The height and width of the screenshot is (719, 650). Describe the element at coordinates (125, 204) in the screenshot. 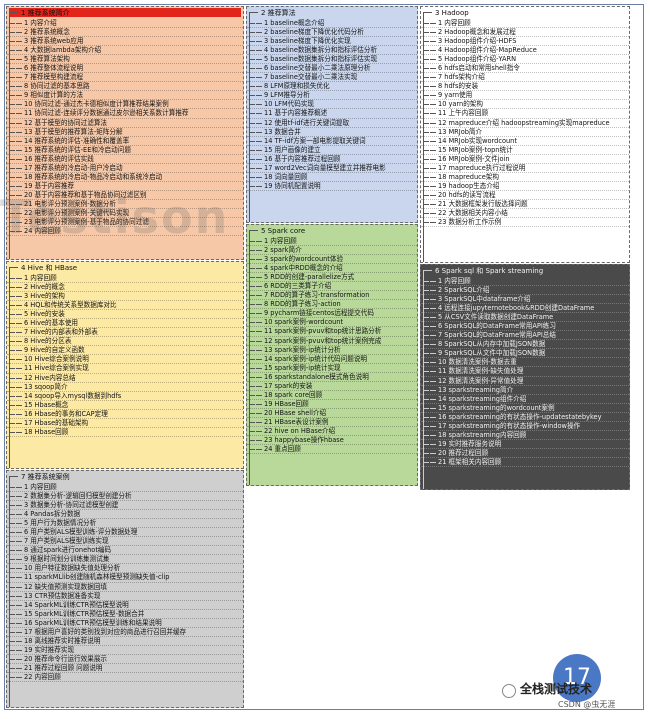

I see `list-item: 21 电影评分预测案例-数据分析` at that location.